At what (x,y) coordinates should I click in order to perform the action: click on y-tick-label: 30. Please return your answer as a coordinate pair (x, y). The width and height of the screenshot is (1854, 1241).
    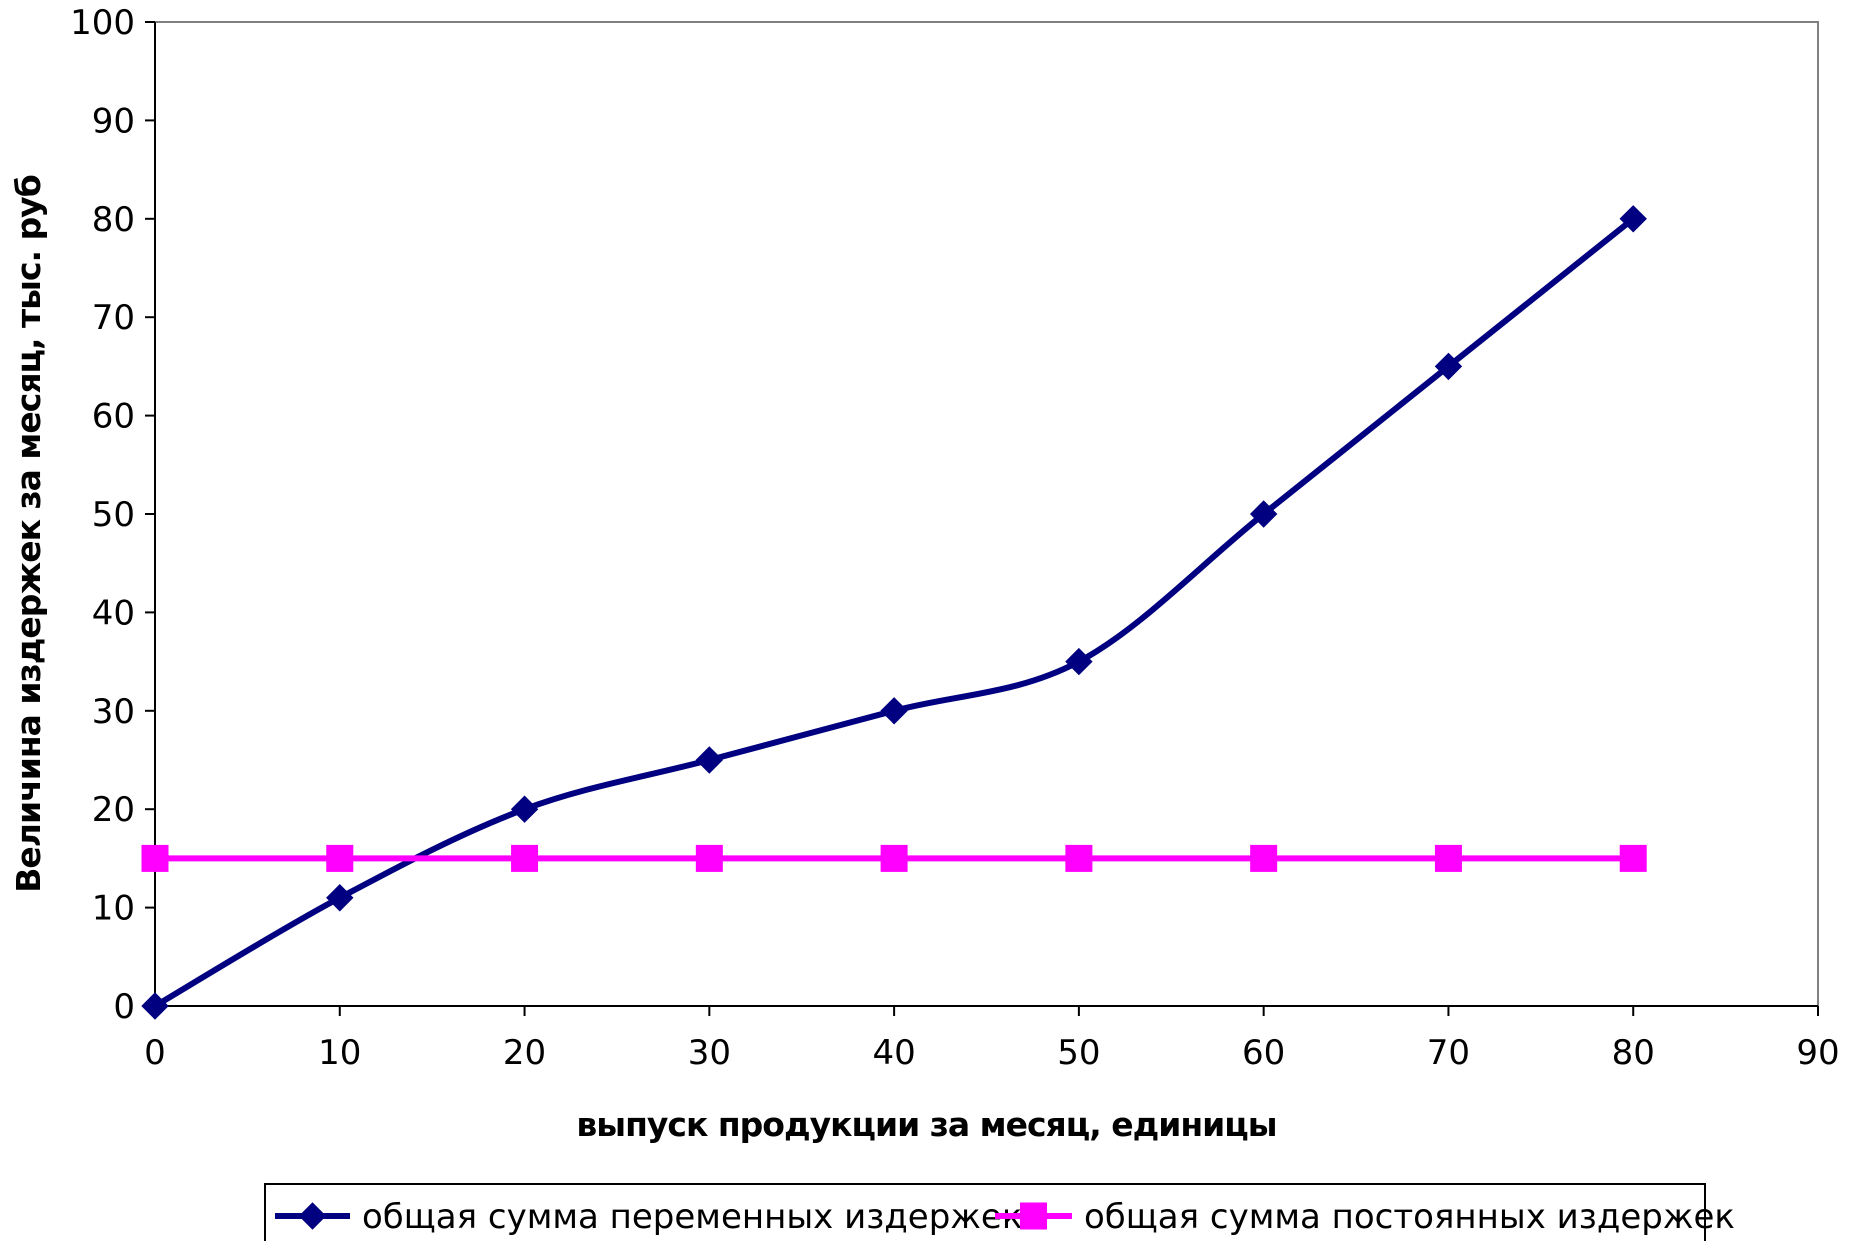
    Looking at the image, I should click on (113, 712).